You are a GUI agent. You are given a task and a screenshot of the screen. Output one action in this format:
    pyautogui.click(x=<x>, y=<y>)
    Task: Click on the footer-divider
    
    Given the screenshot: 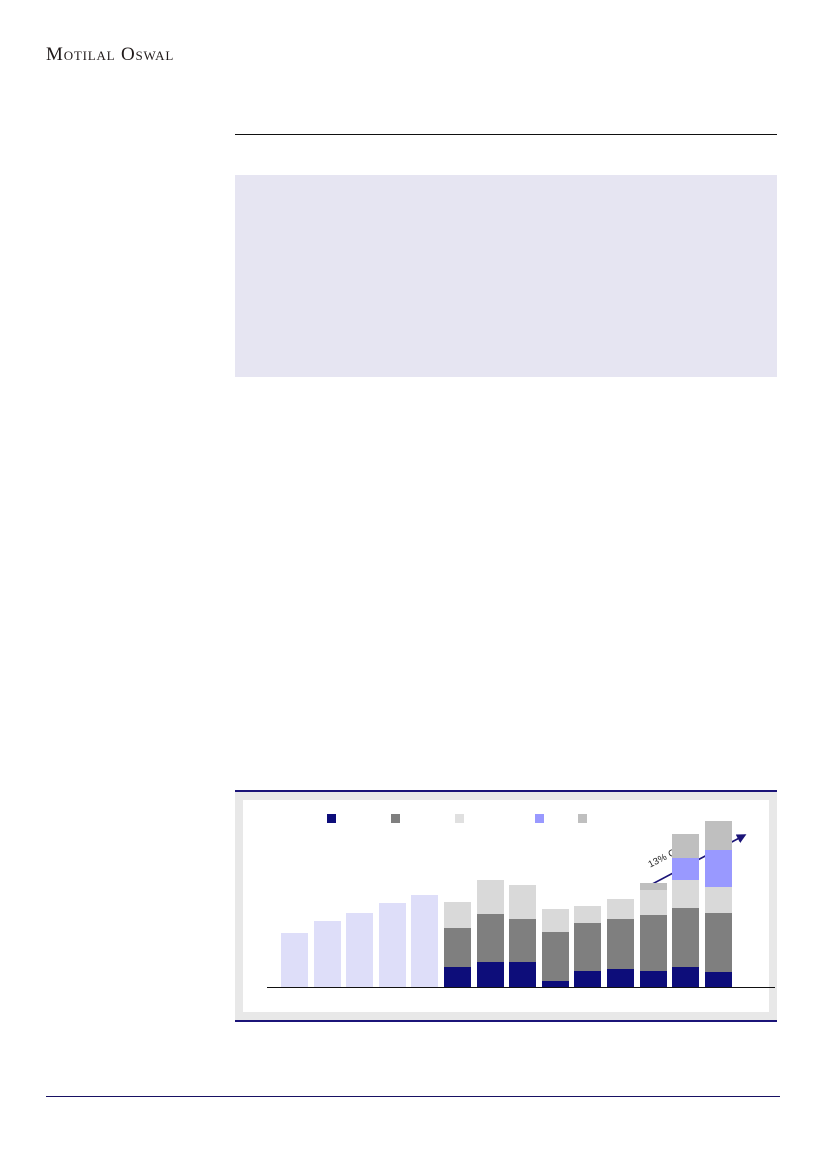 What is the action you would take?
    pyautogui.click(x=413, y=1096)
    